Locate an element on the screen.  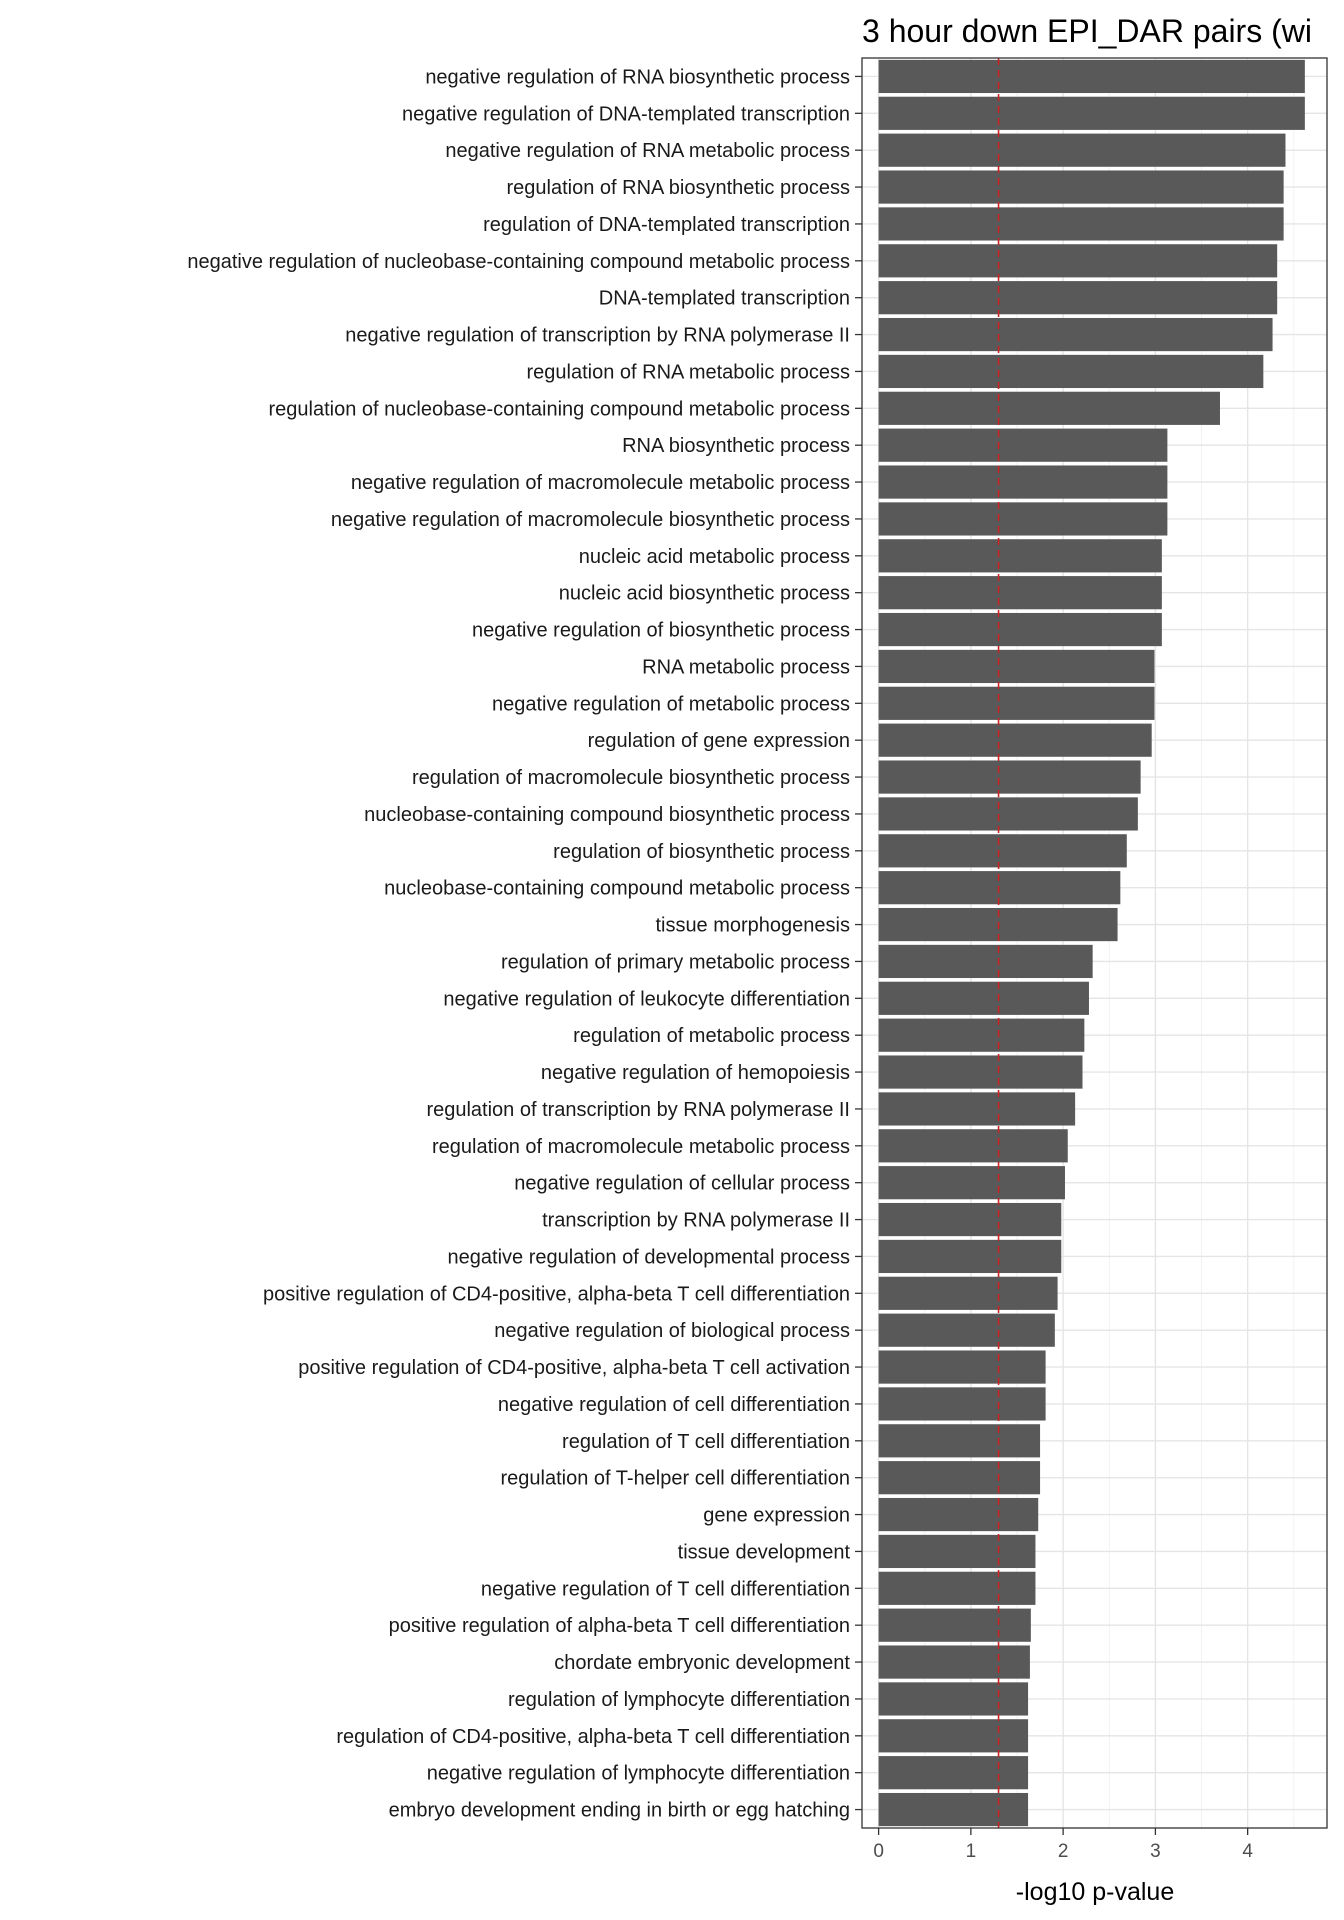
category-label: regulation of metabolic process is located at coordinates (711, 1036).